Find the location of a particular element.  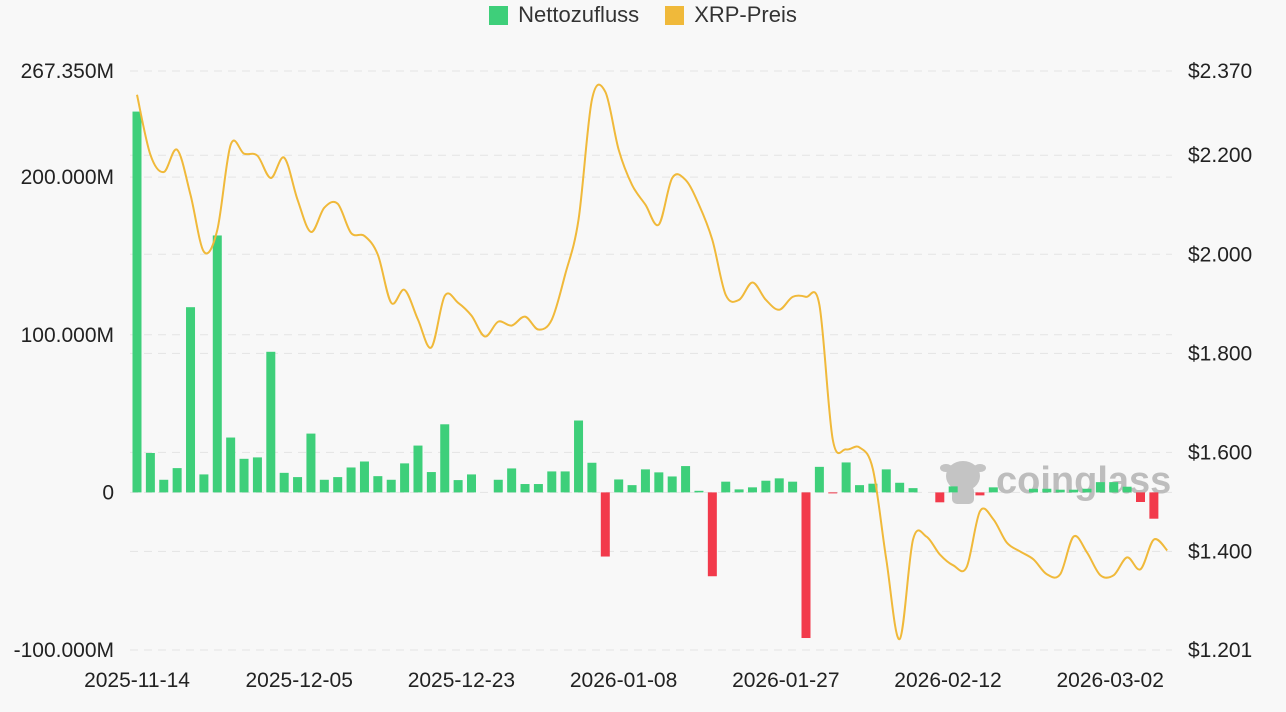

right-axis-tick-label: $1.400 is located at coordinates (1220, 551).